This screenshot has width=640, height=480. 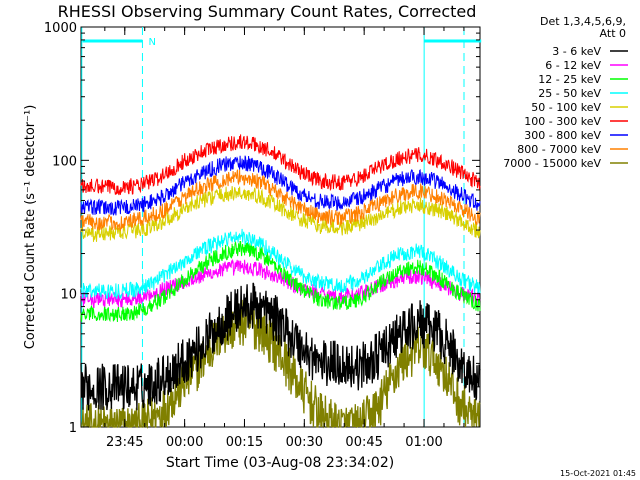 I want to click on series-line-25-50-kev, so click(x=280, y=263).